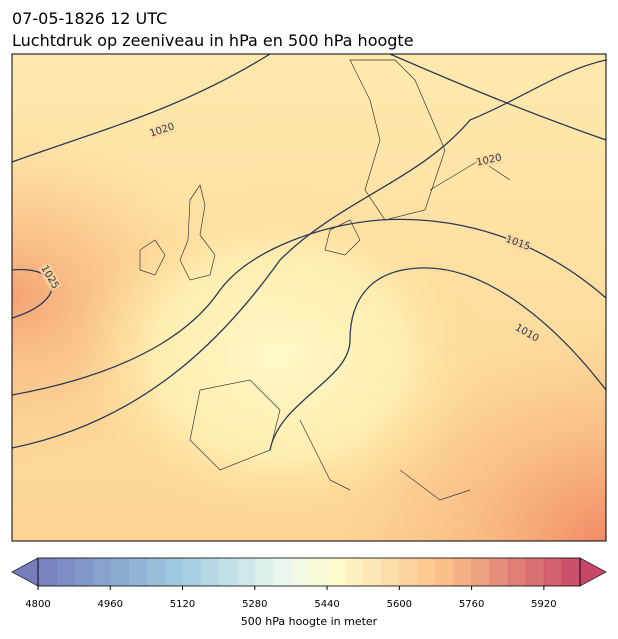  I want to click on colorbar-frame, so click(309, 572).